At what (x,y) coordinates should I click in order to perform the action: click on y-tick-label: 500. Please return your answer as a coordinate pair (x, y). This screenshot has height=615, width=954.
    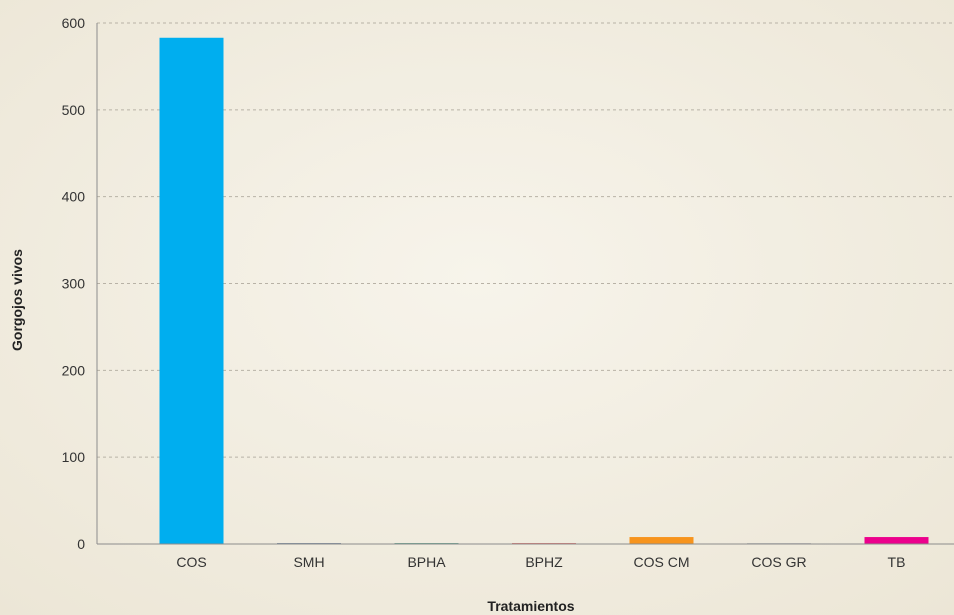
    Looking at the image, I should click on (74, 110).